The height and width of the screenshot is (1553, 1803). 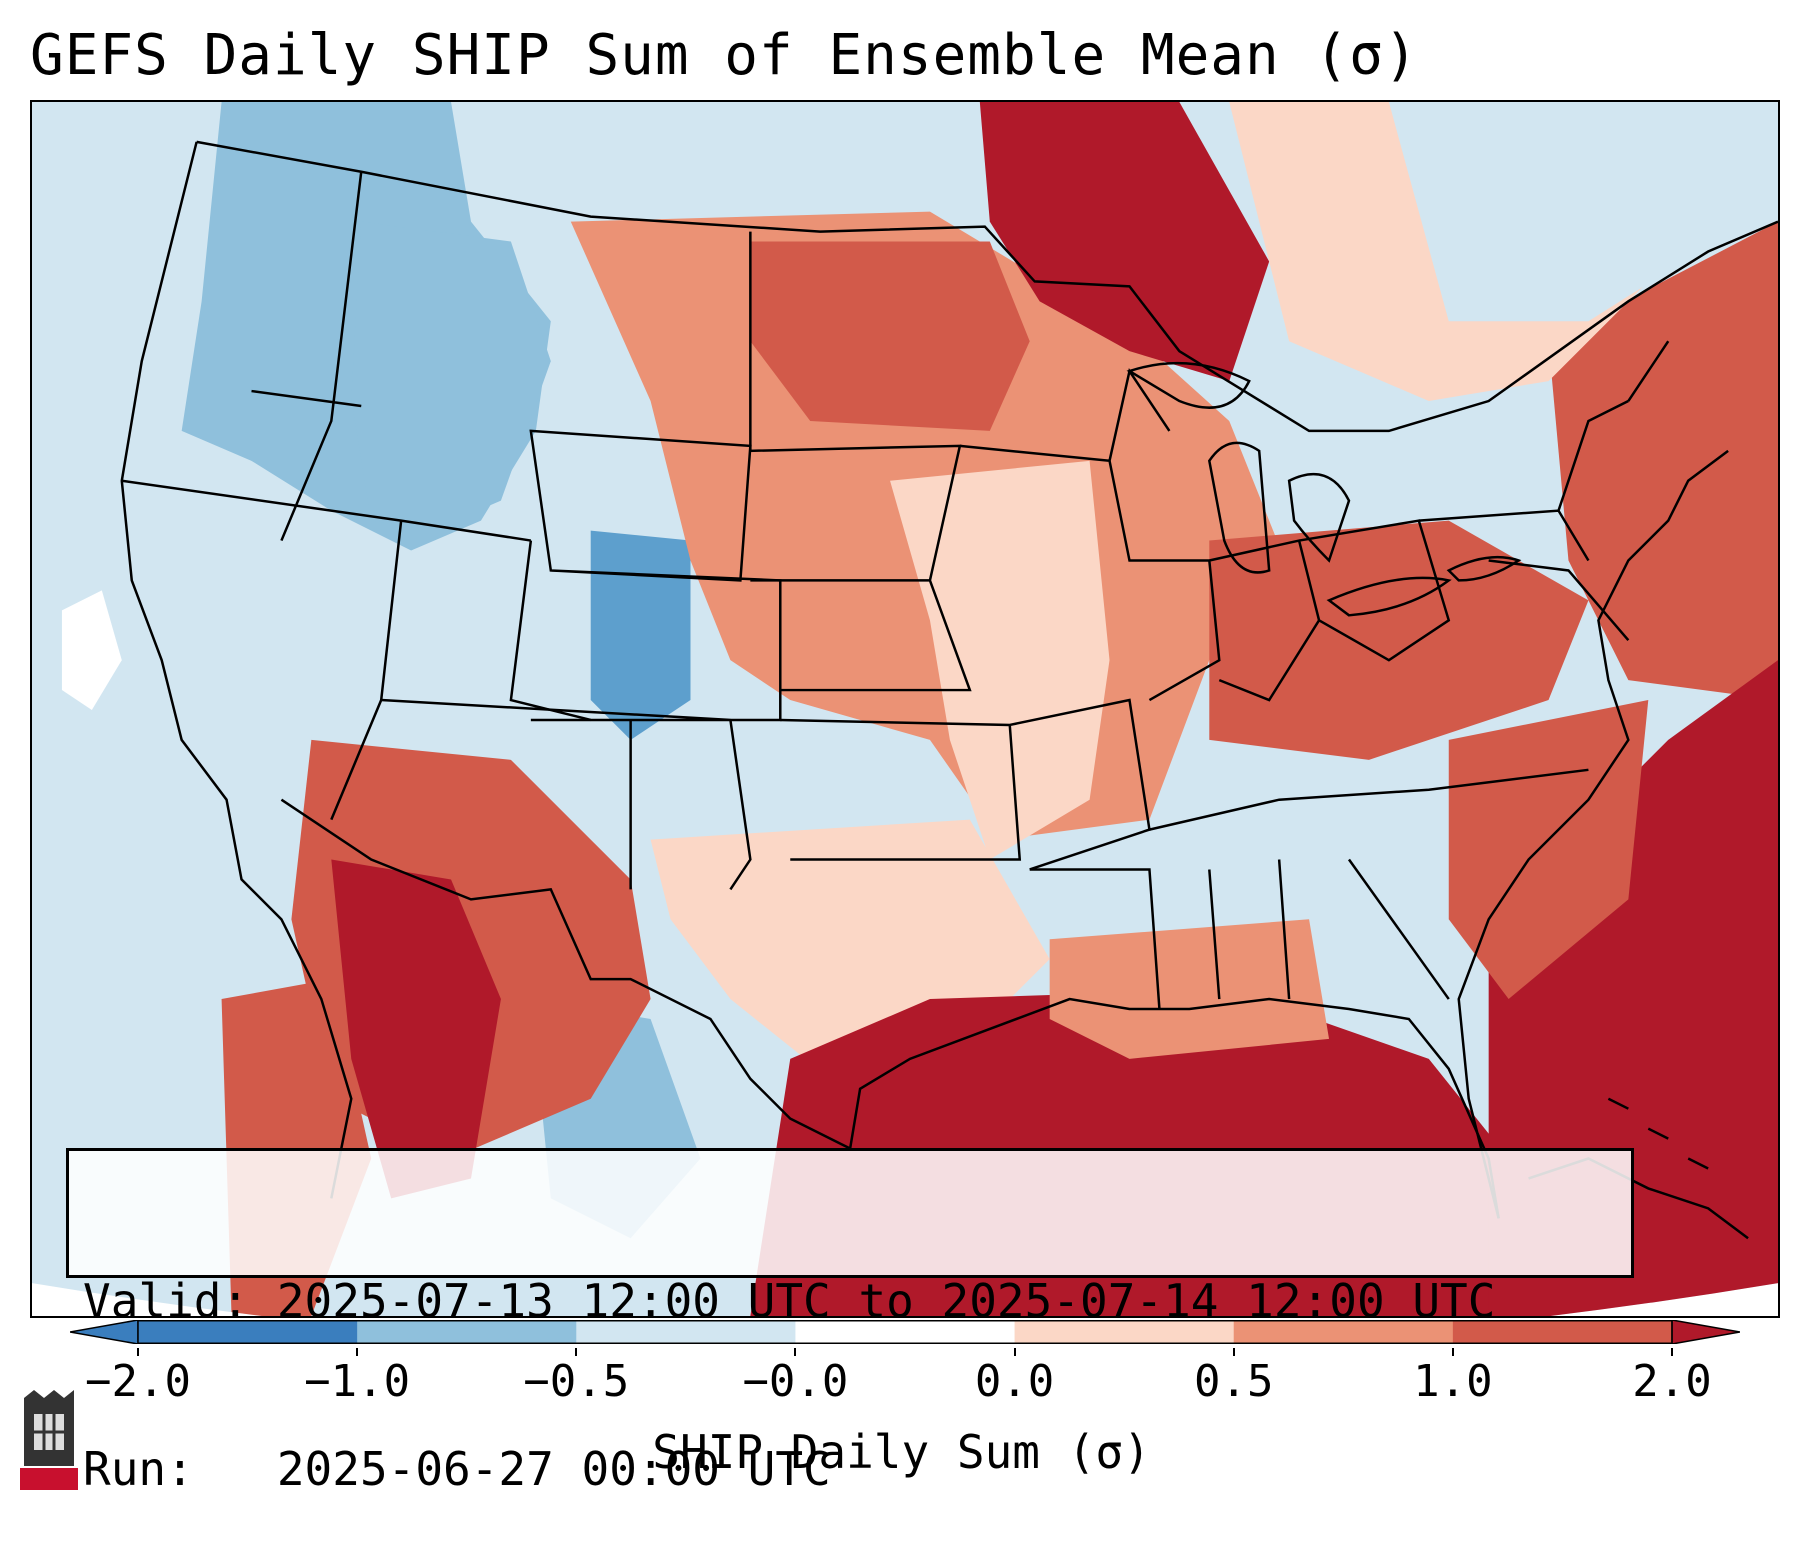 I want to click on gulf-coast, so click(x=1174, y=1108).